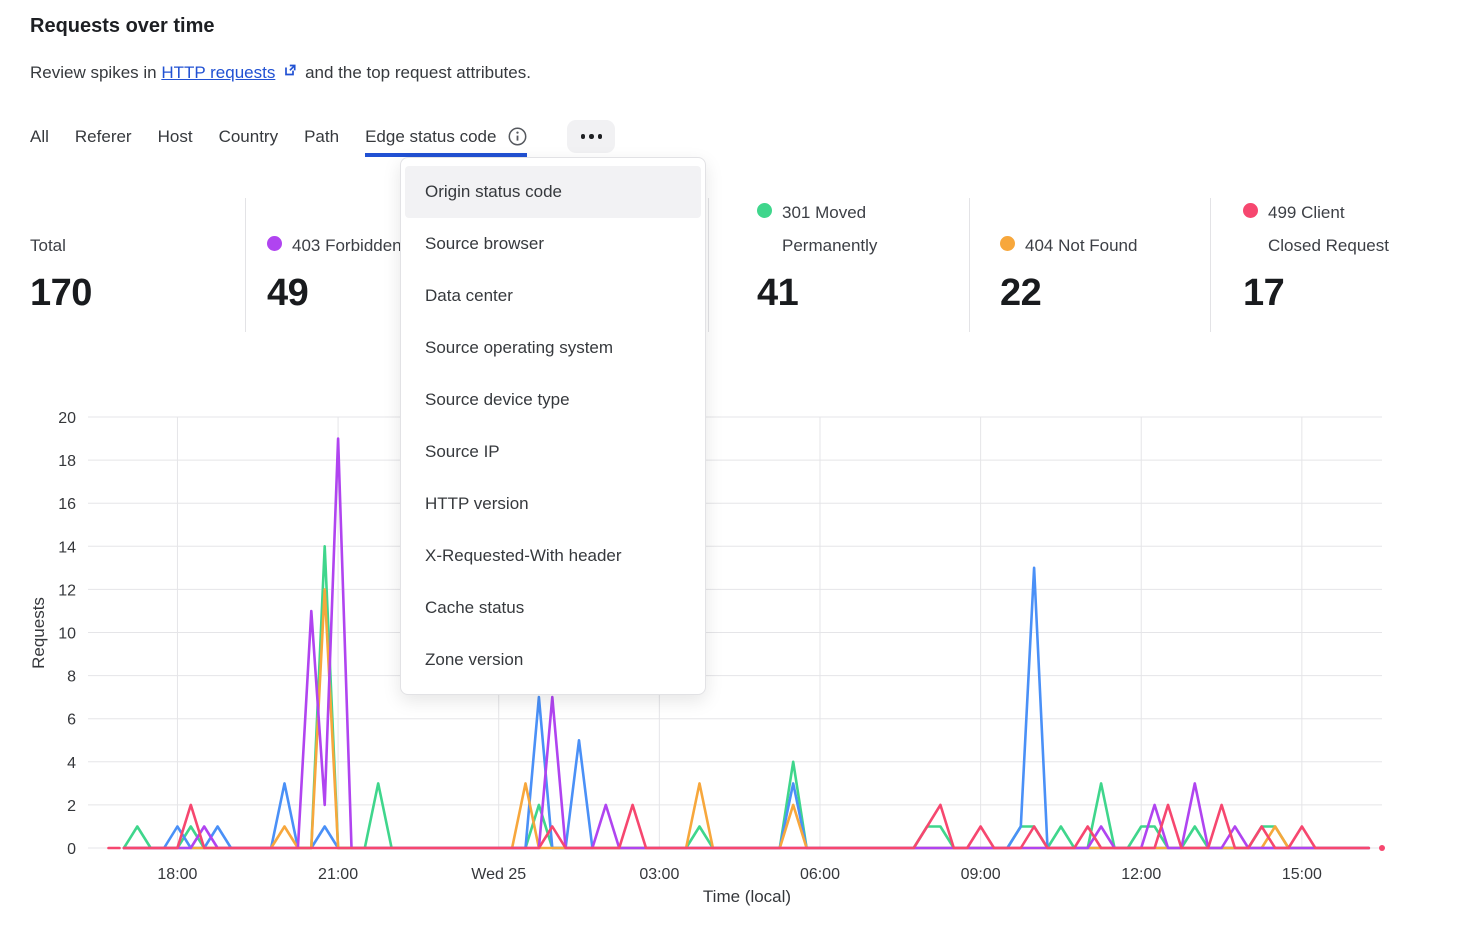  What do you see at coordinates (820, 874) in the screenshot?
I see `x-tick-label: 06:00` at bounding box center [820, 874].